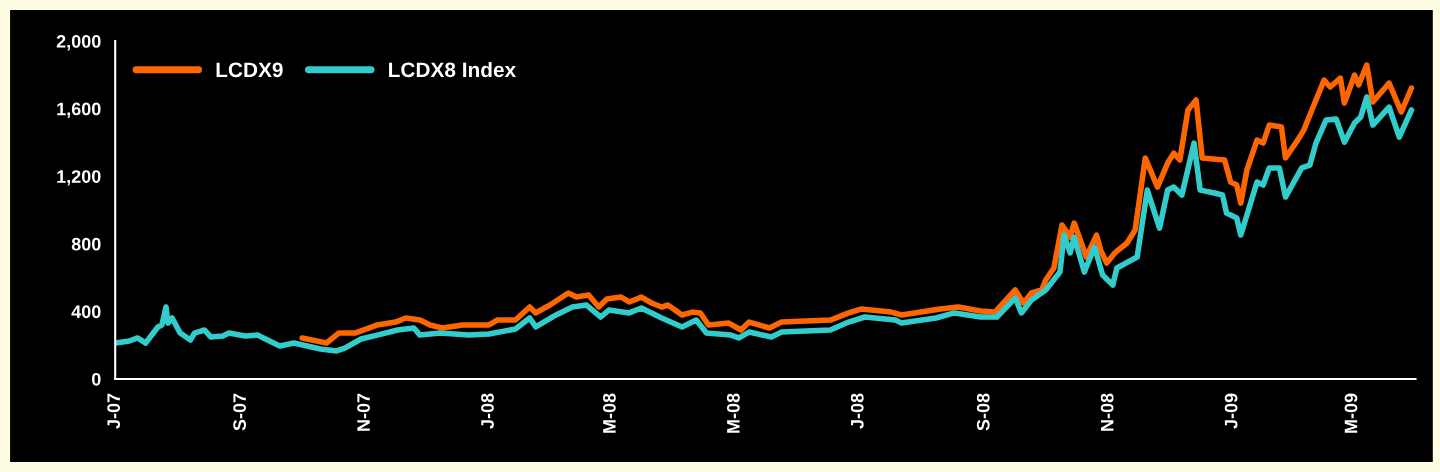 This screenshot has height=472, width=1440. What do you see at coordinates (96, 379) in the screenshot?
I see `y-tick-label: 0` at bounding box center [96, 379].